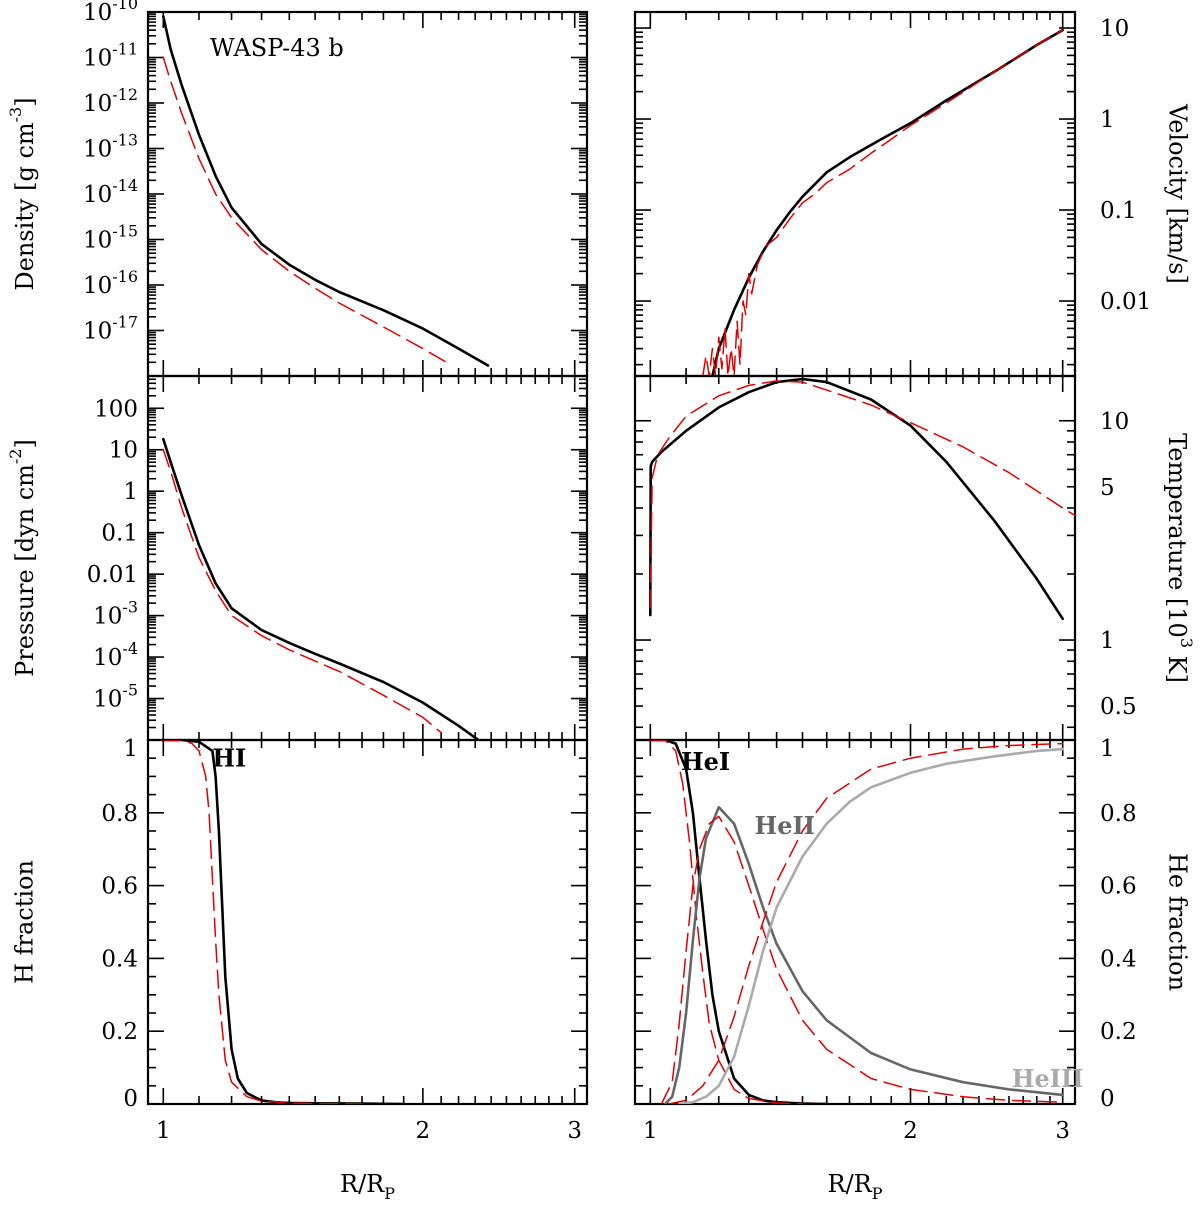  What do you see at coordinates (229, 758) in the screenshot?
I see `series-annotation: HI` at bounding box center [229, 758].